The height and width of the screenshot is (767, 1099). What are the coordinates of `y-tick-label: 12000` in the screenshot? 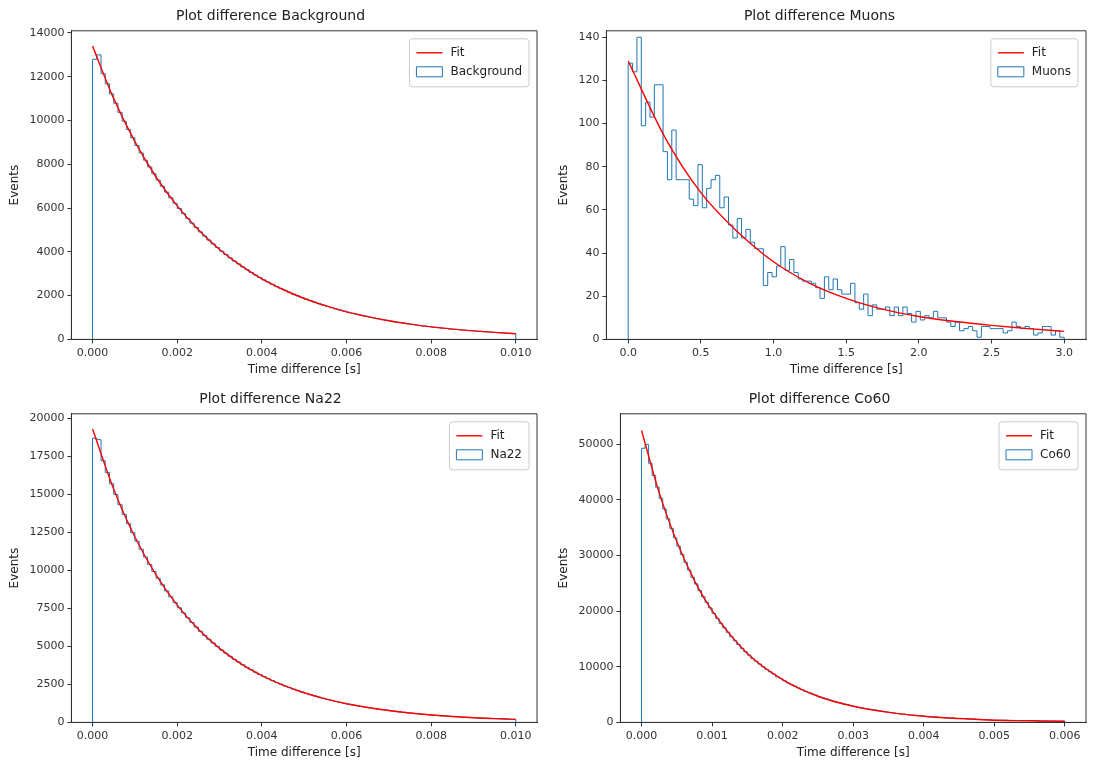 It's located at (47, 76).